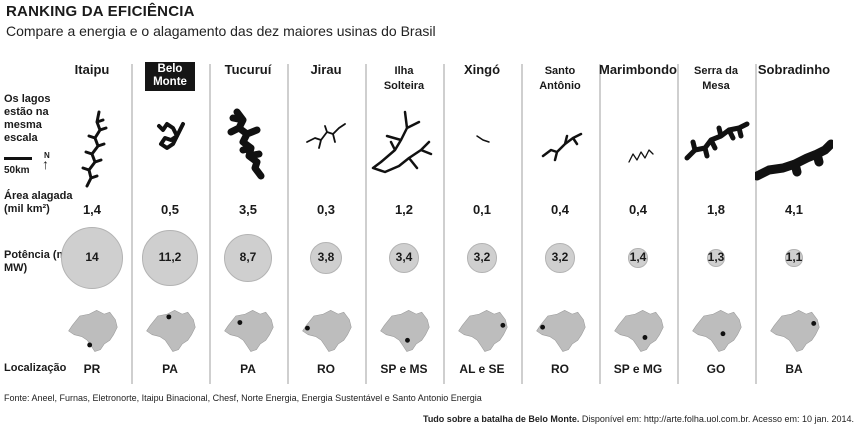  What do you see at coordinates (716, 209) in the screenshot?
I see `area-value: 1,8` at bounding box center [716, 209].